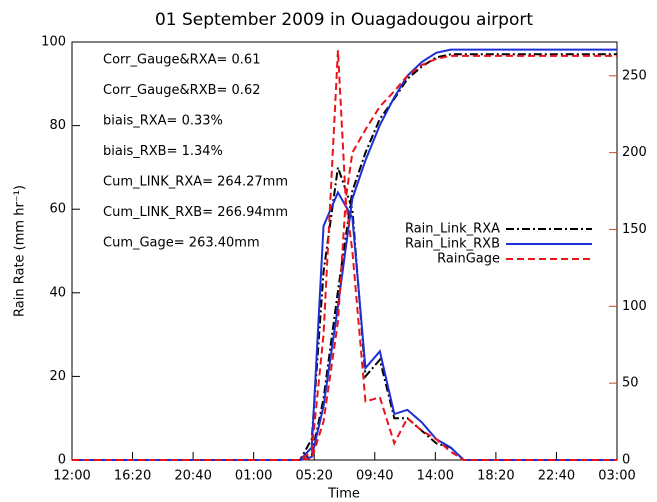 The width and height of the screenshot is (657, 502). I want to click on y-tick-label: 0, so click(62, 460).